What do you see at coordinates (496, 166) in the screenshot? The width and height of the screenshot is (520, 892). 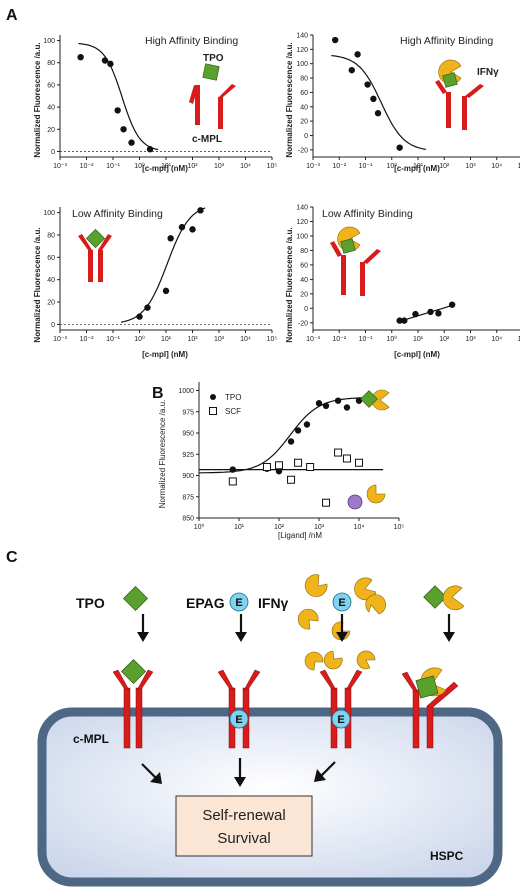 I see `a2-xtick-label-7: 10⁴` at bounding box center [496, 166].